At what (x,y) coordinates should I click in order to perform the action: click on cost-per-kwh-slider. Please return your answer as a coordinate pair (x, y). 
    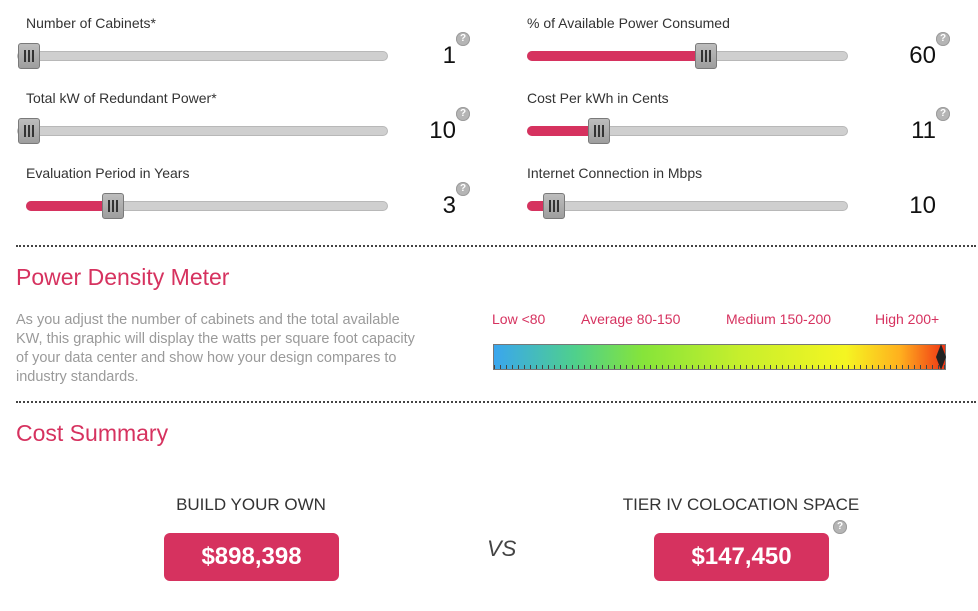
    Looking at the image, I should click on (687, 131).